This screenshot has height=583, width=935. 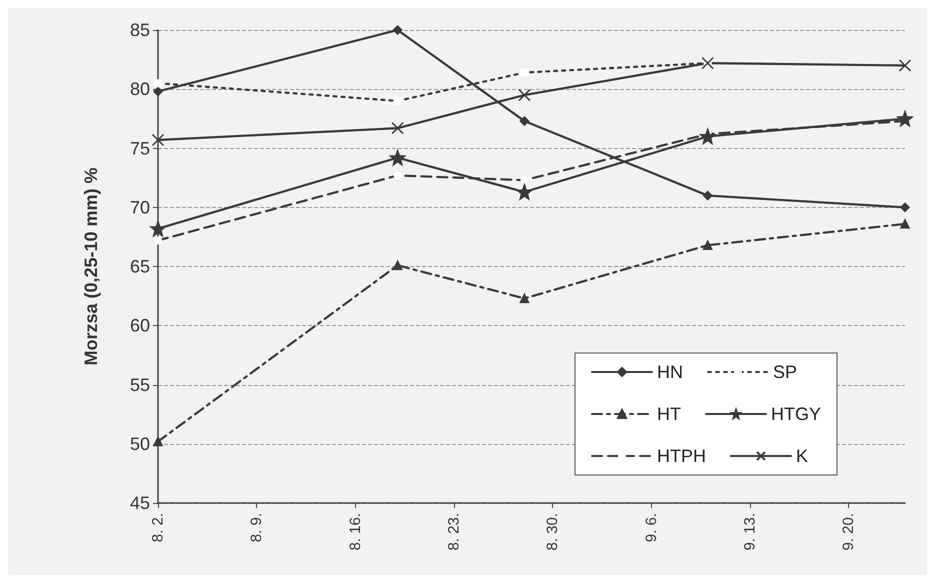 What do you see at coordinates (140, 89) in the screenshot?
I see `y-tick-label: 80` at bounding box center [140, 89].